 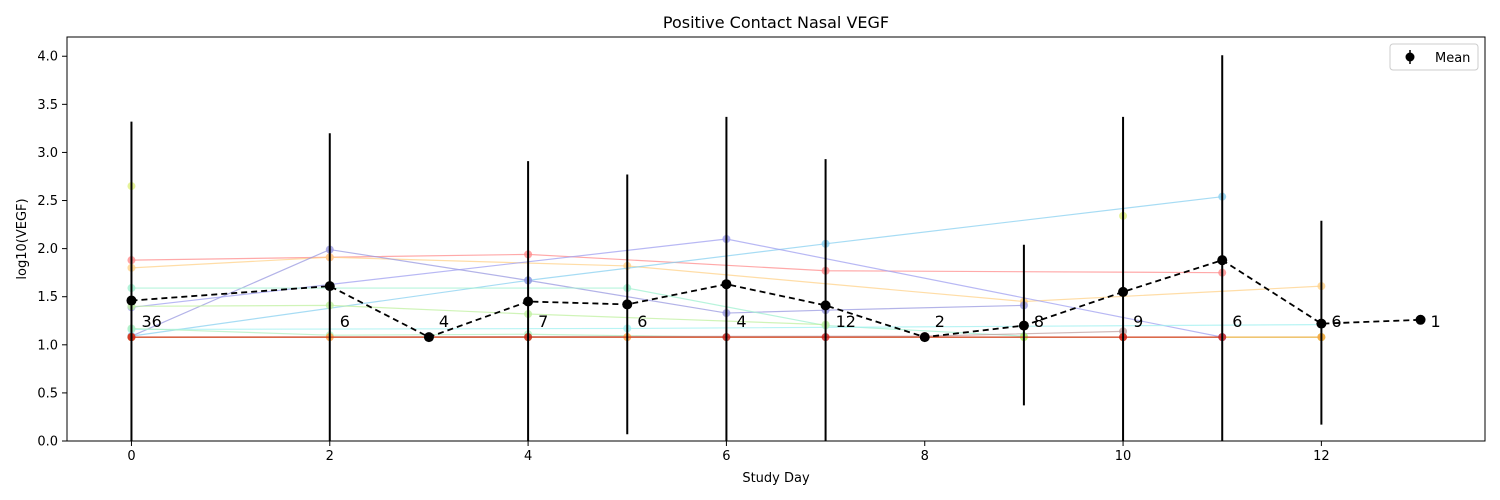 What do you see at coordinates (47, 345) in the screenshot?
I see `y-tick-label: 1.0` at bounding box center [47, 345].